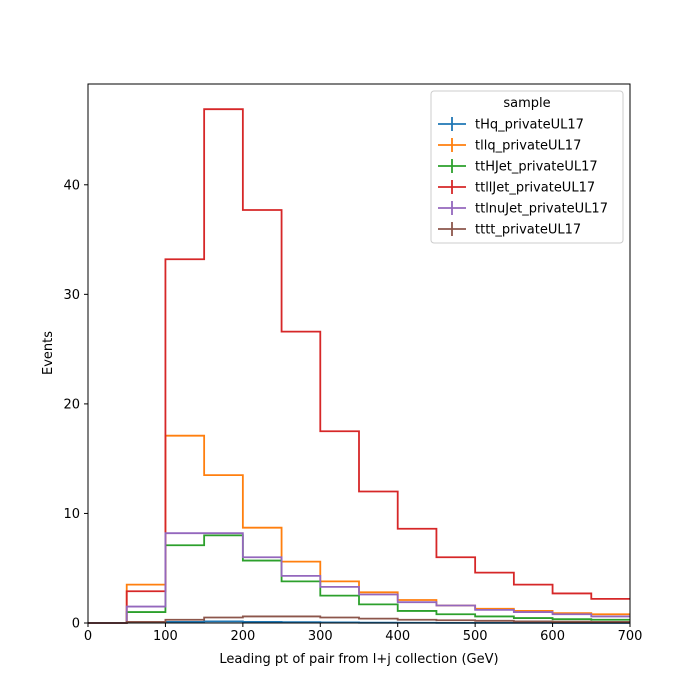 This screenshot has width=700, height=700. Describe the element at coordinates (535, 188) in the screenshot. I see `legend-label: ttllJet_privateUL17` at that location.